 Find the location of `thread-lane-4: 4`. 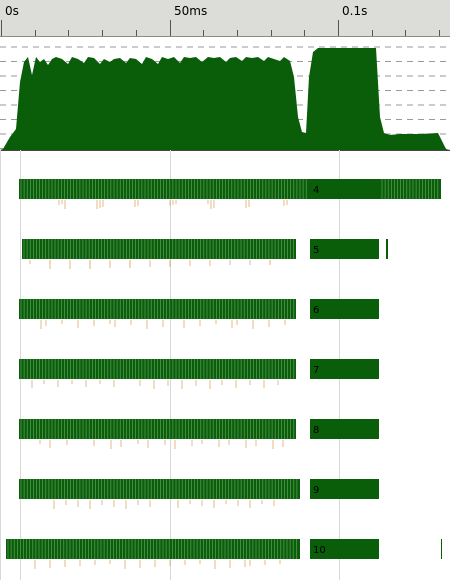

thread-lane-4: 4 is located at coordinates (230, 194).